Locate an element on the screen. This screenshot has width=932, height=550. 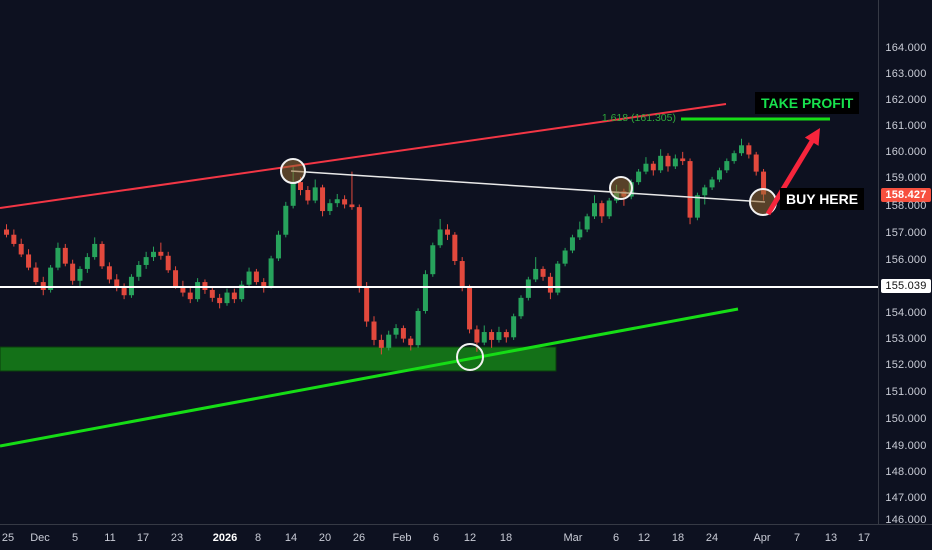
time-tick: 12 is located at coordinates (644, 538).